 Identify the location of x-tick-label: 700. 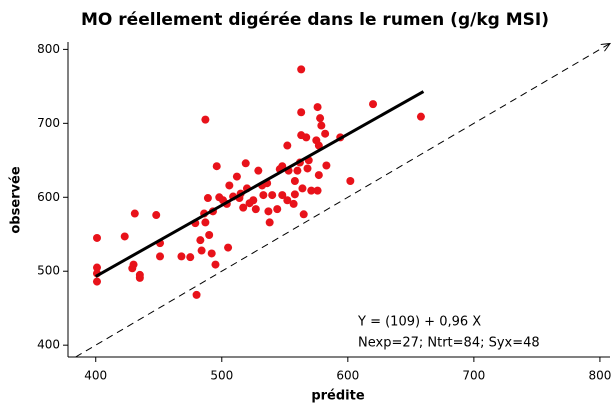
(473, 376).